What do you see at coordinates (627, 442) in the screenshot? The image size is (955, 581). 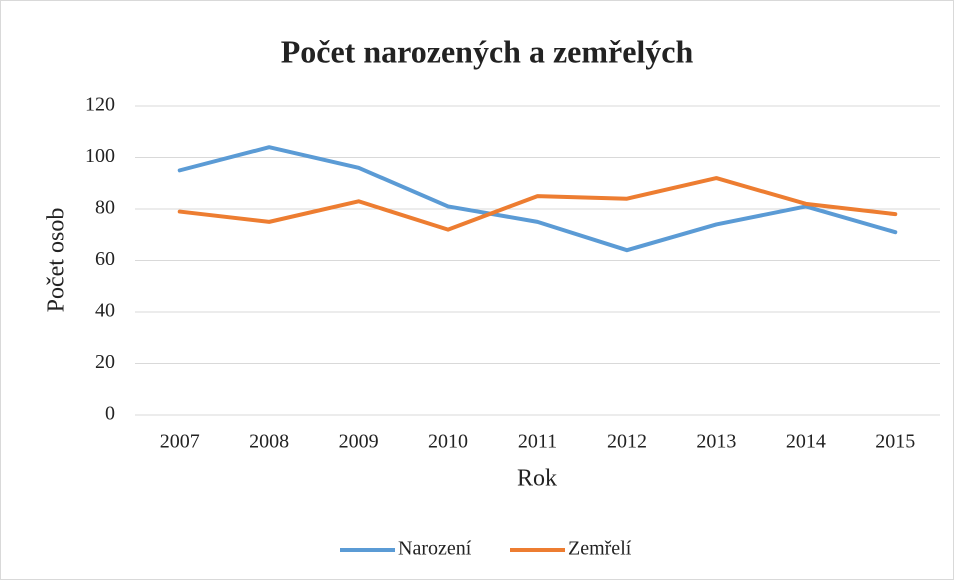 I see `x-tick-label: 2012` at bounding box center [627, 442].